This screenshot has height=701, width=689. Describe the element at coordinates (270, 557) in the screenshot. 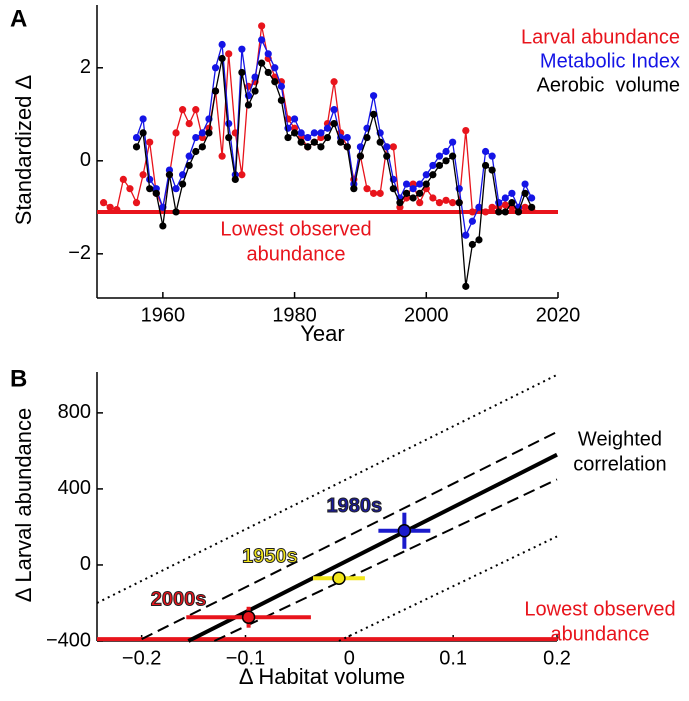

I see `point-label: 1950s` at that location.